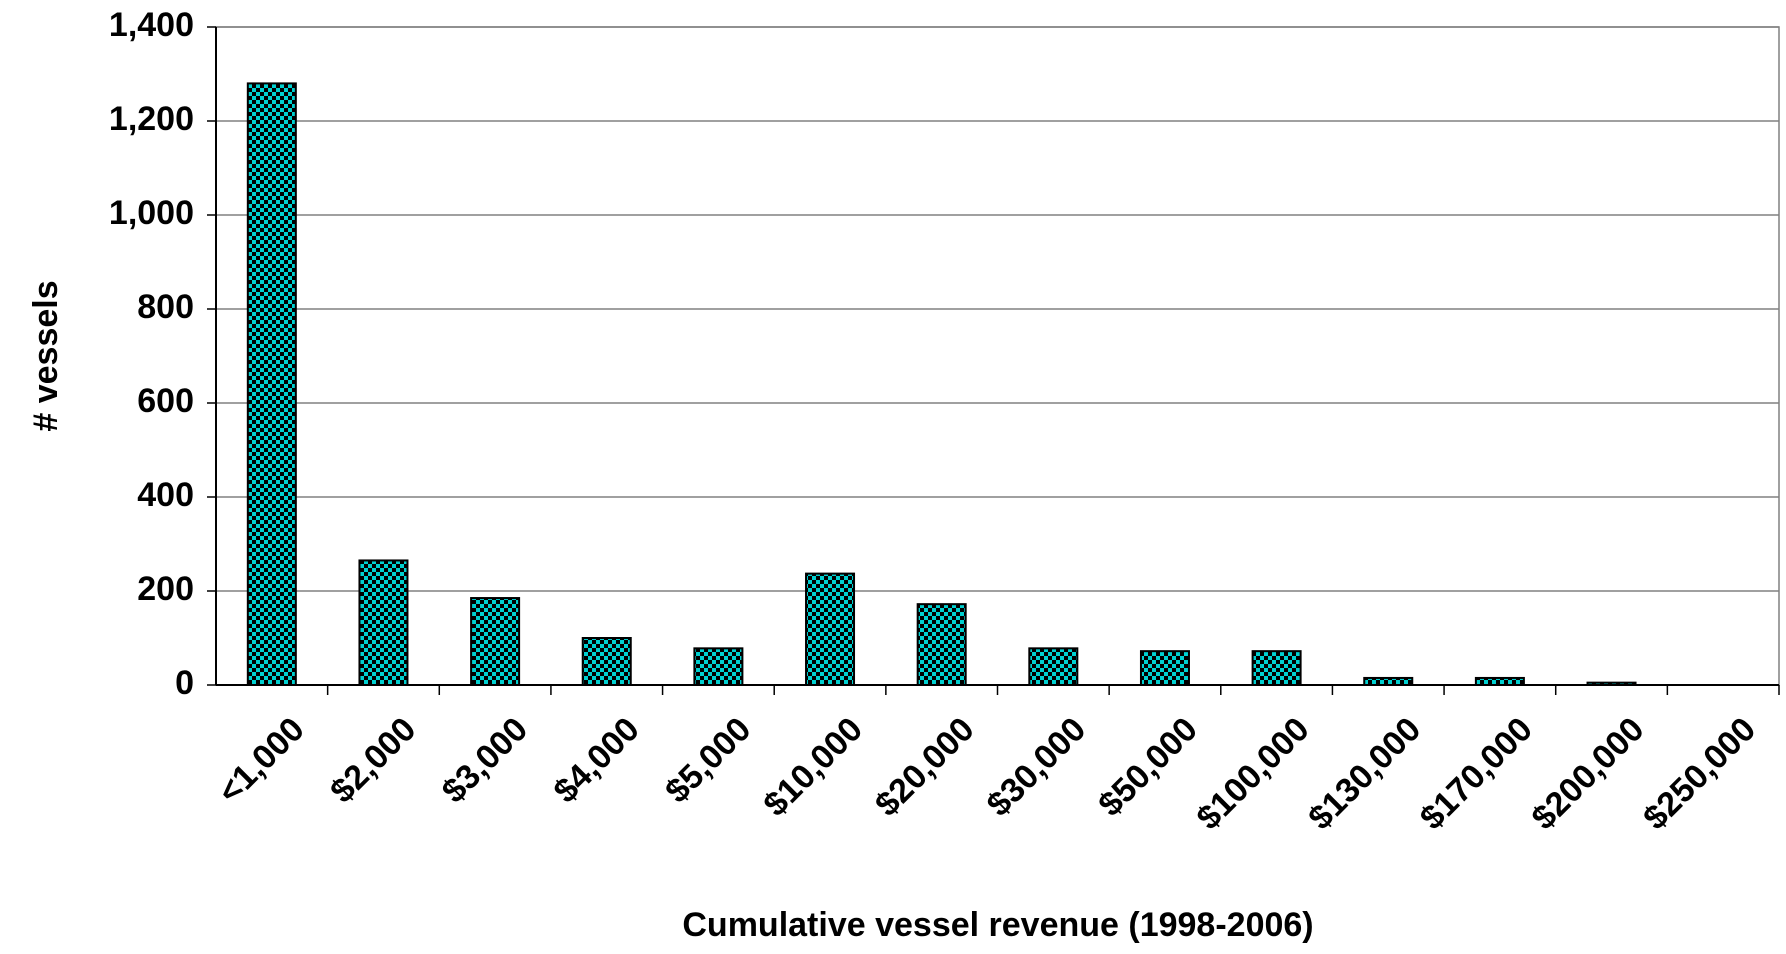 This screenshot has height=954, width=1786. Describe the element at coordinates (165, 589) in the screenshot. I see `y-tick-label: 200` at that location.